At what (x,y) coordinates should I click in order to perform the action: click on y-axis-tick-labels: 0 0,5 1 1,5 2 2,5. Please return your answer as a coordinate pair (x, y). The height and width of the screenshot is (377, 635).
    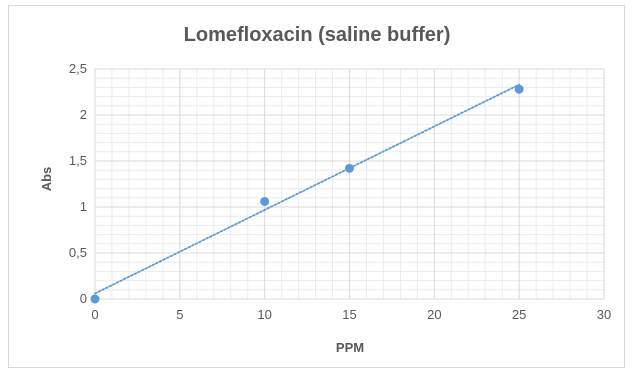
    Looking at the image, I should click on (78, 183).